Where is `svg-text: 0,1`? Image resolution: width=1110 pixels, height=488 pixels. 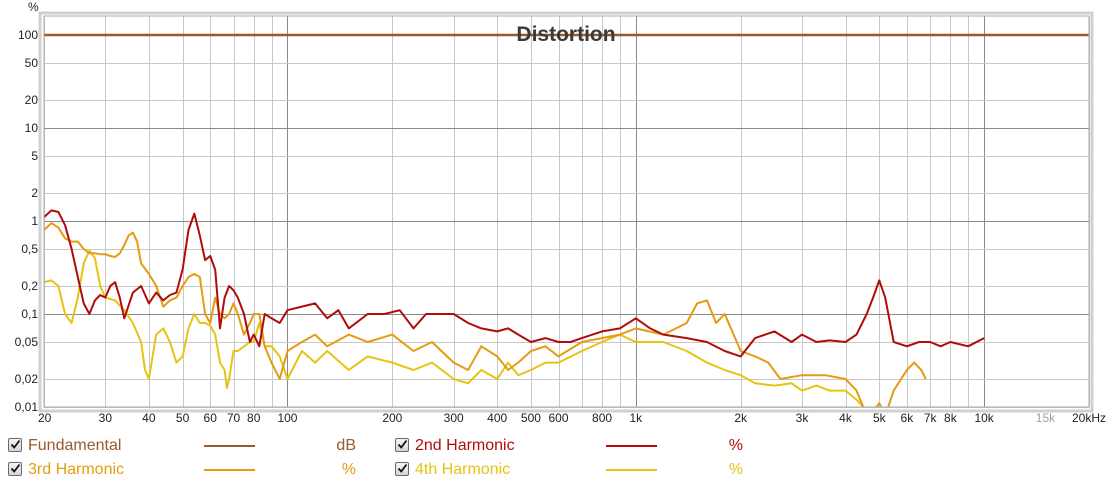
svg-text: 0,1 is located at coordinates (29, 314).